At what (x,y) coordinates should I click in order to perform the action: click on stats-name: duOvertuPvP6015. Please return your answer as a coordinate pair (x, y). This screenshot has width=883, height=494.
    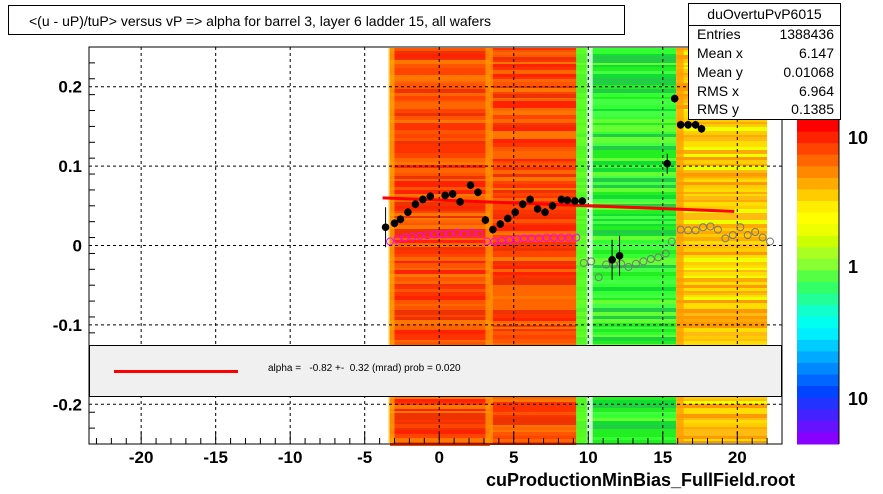
    Looking at the image, I should click on (764, 14).